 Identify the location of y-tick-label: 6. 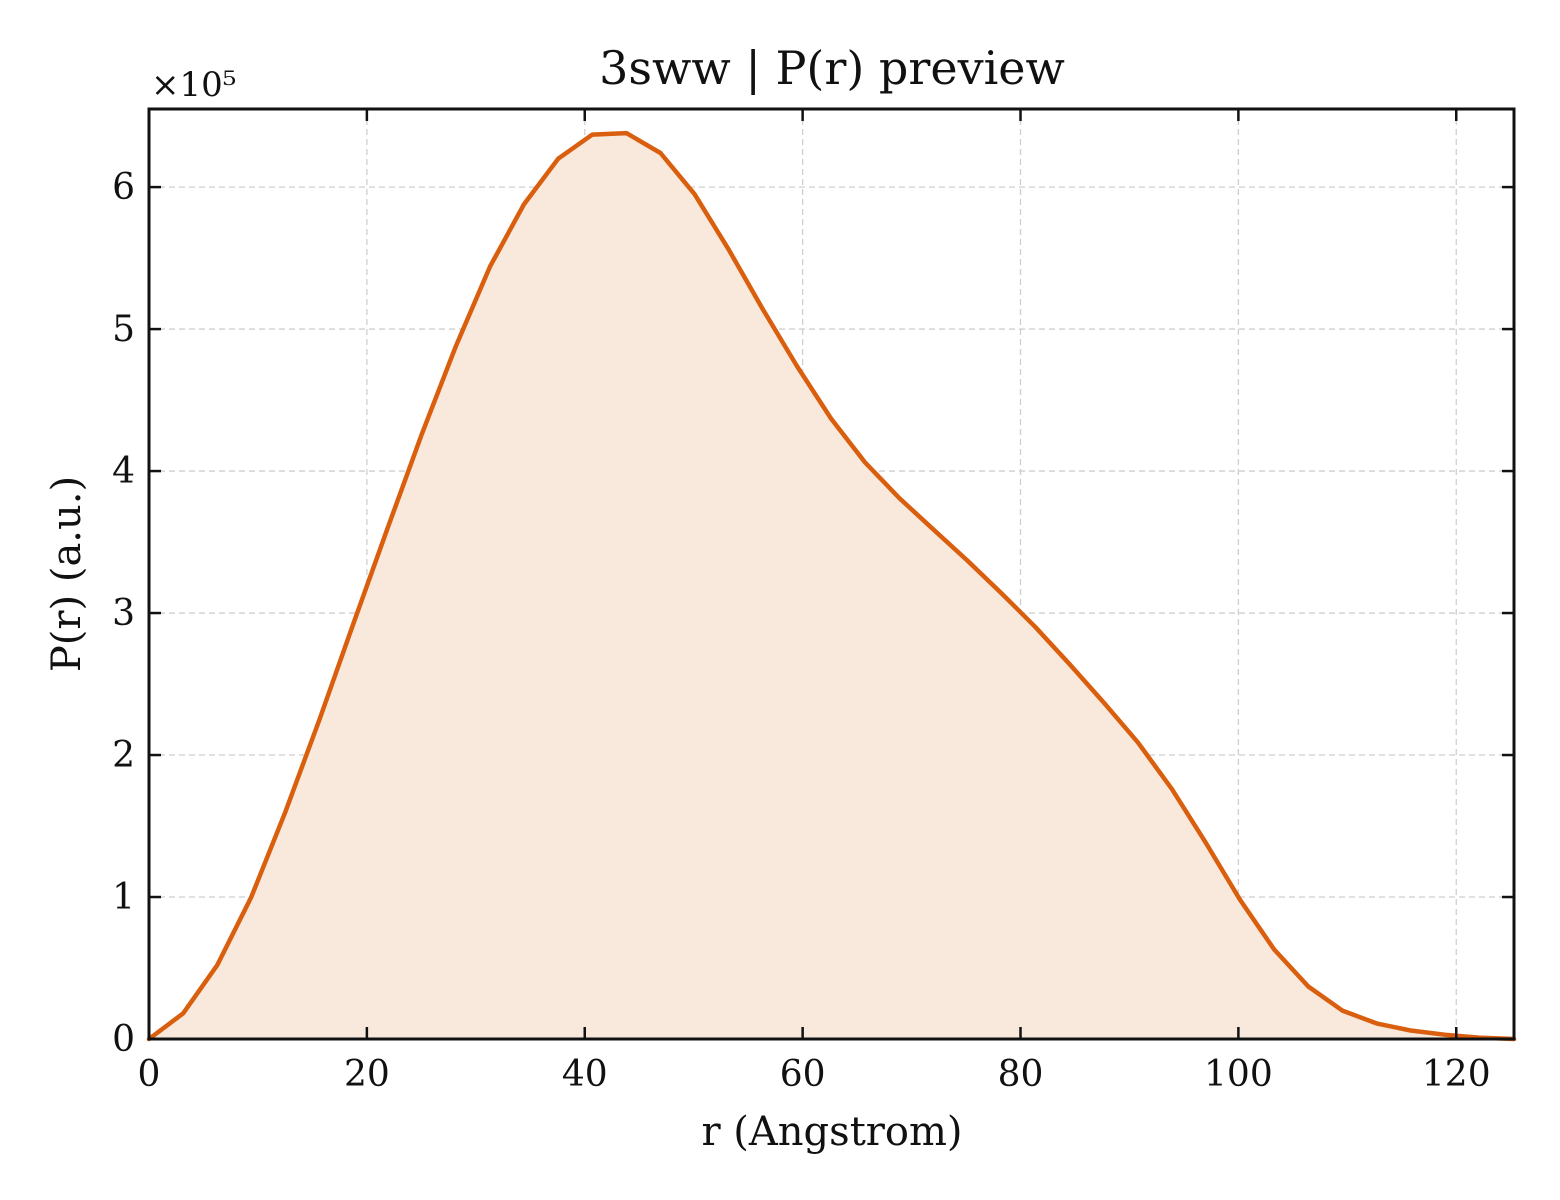
(123, 187).